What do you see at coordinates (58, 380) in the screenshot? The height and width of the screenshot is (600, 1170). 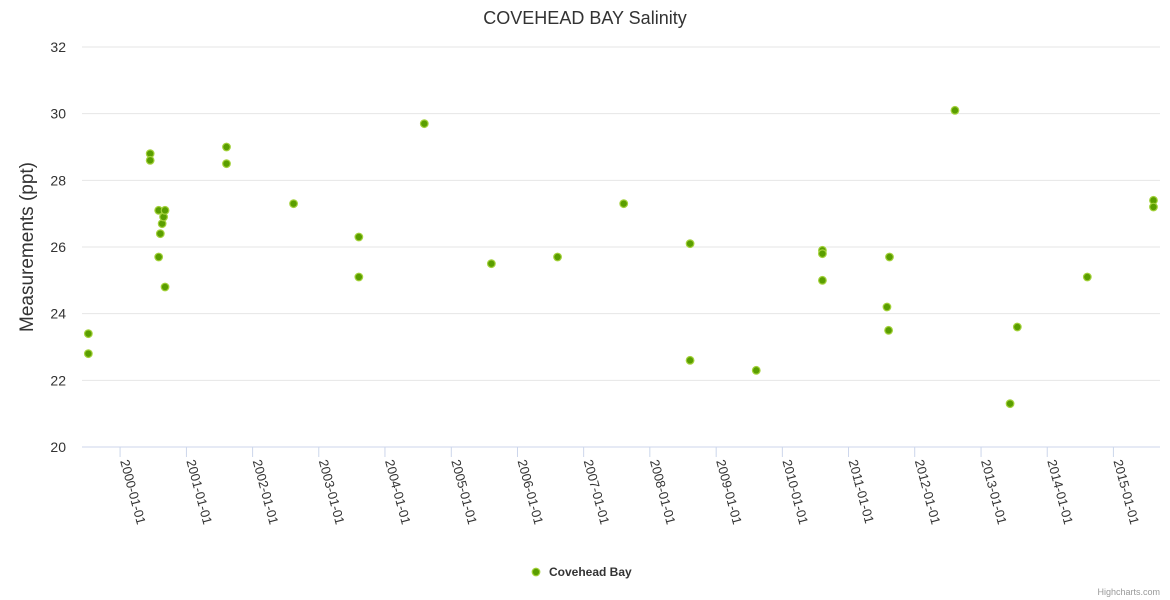 I see `y-tick-label: 22` at bounding box center [58, 380].